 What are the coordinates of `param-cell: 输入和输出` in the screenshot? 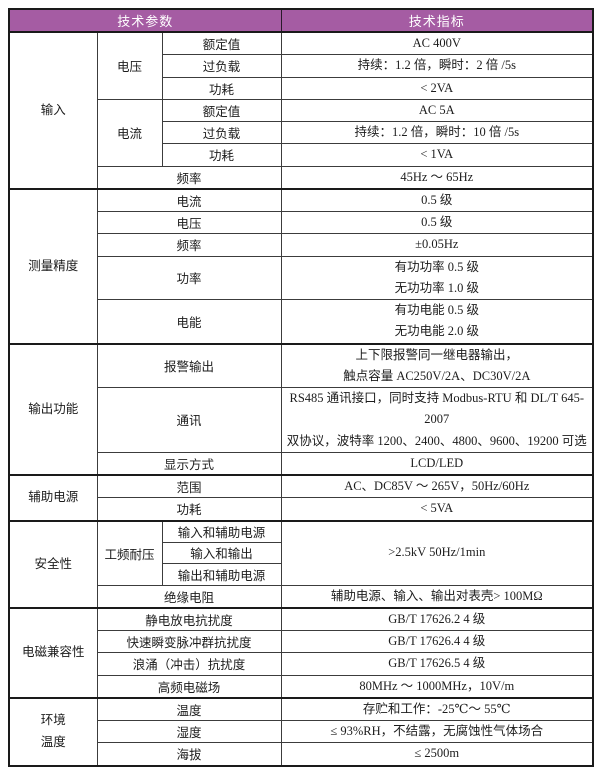 It's located at (221, 552).